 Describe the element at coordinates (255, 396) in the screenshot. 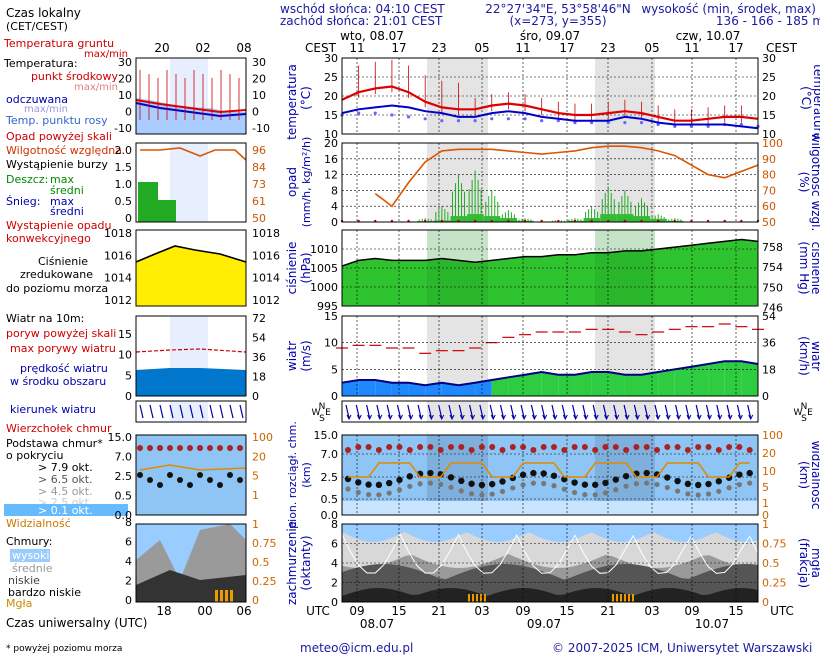

I see `mini-wind-ytick-right-4: 0` at that location.